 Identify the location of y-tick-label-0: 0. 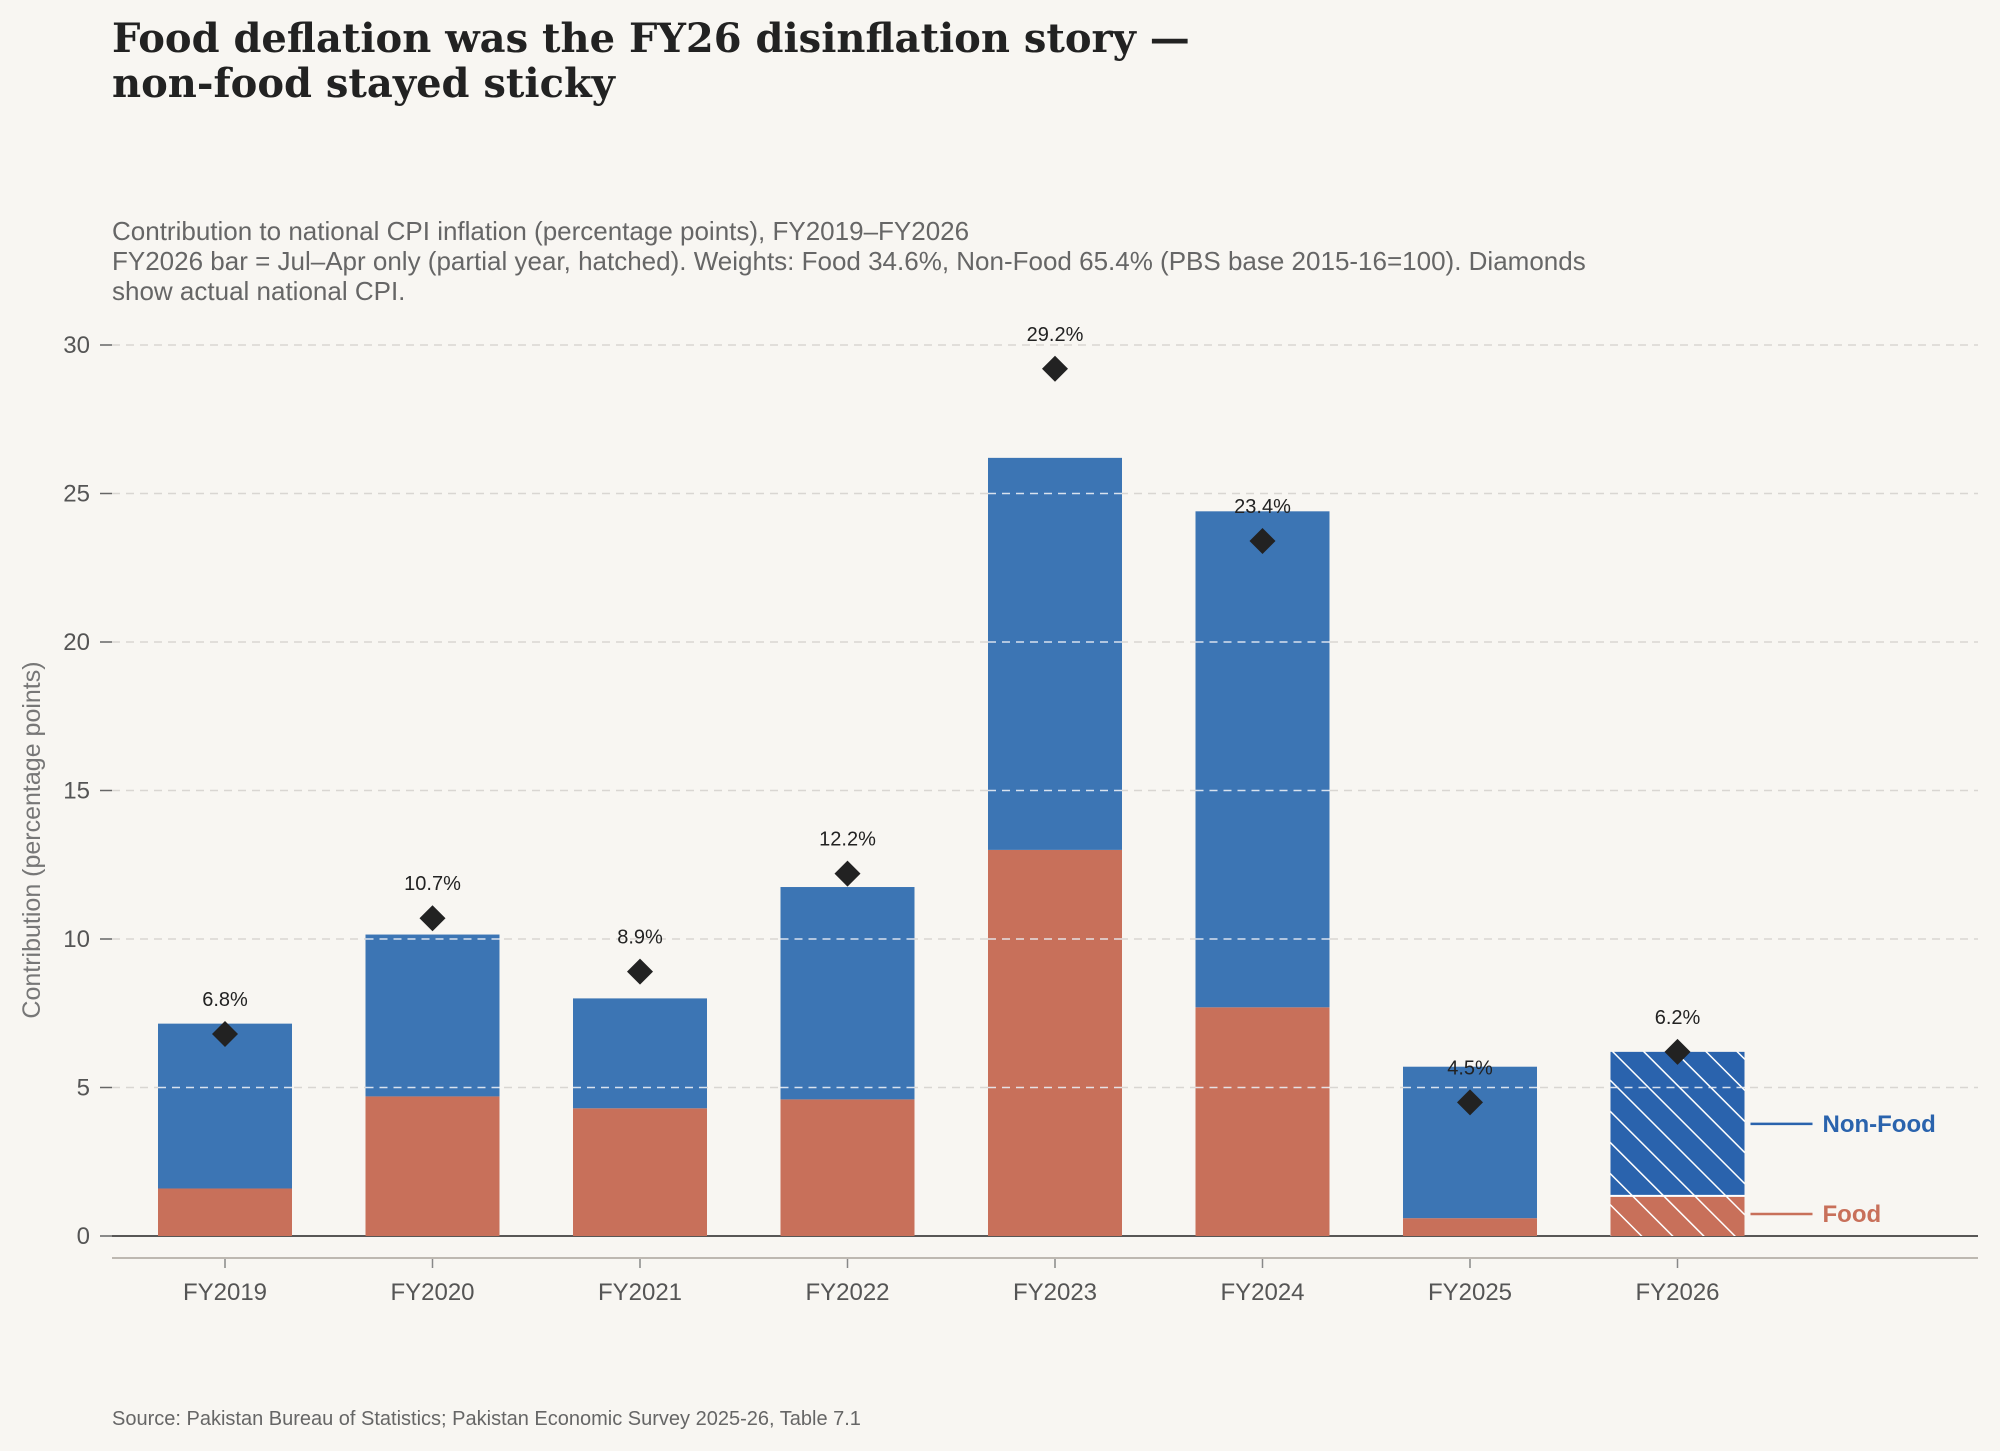
(83, 1236).